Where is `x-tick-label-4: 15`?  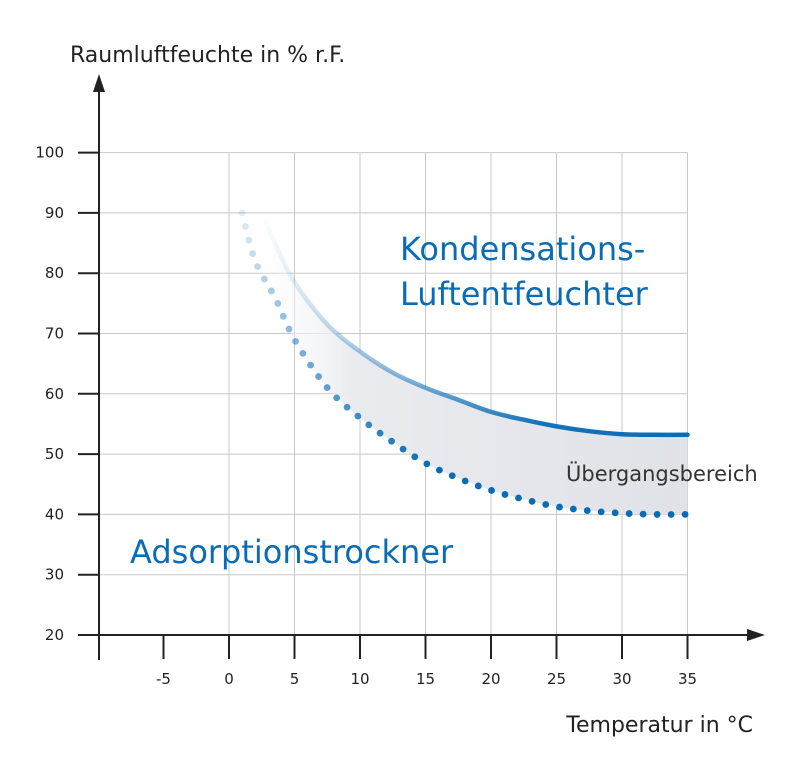 x-tick-label-4: 15 is located at coordinates (425, 679).